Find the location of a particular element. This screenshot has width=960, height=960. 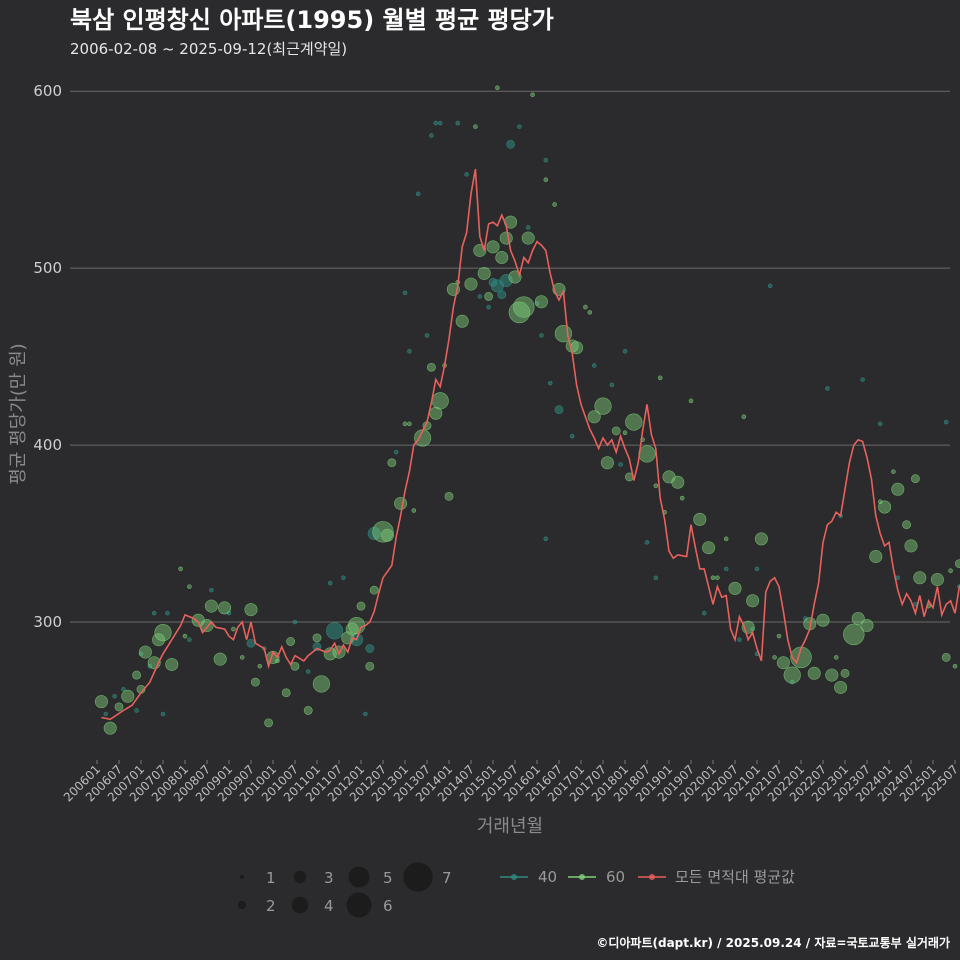

legend-item-average: 모든 면적대 평균값 is located at coordinates (716, 877).